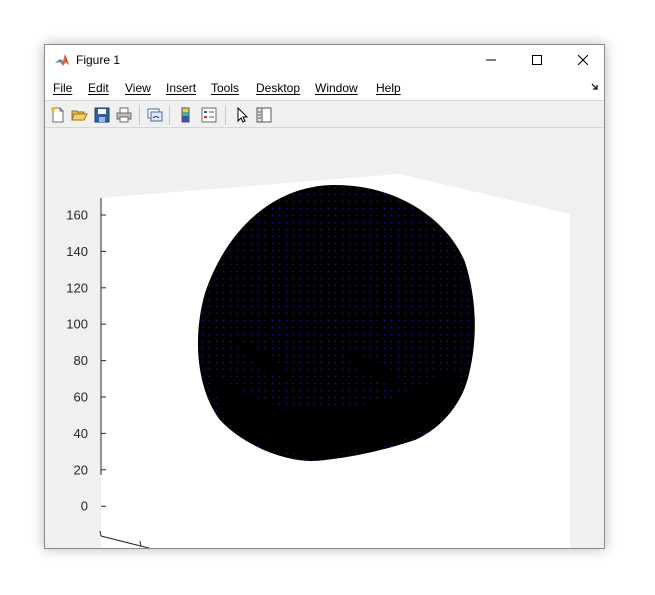 Image resolution: width=655 pixels, height=595 pixels. I want to click on z-tick-label: 140, so click(77, 251).